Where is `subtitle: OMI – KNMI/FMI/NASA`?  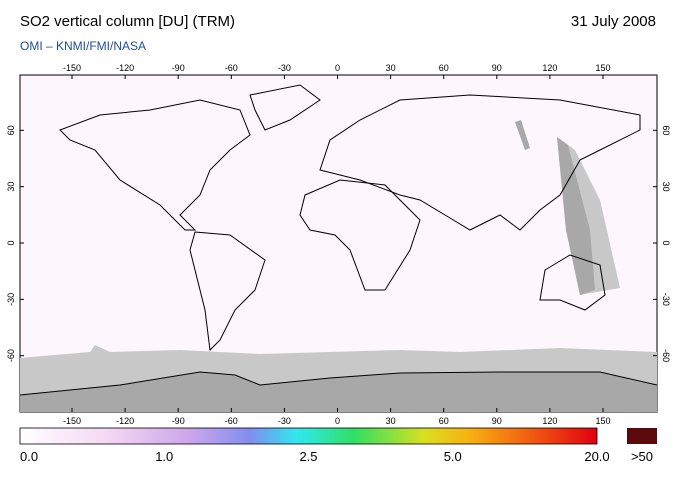 subtitle: OMI – KNMI/FMI/NASA is located at coordinates (83, 46).